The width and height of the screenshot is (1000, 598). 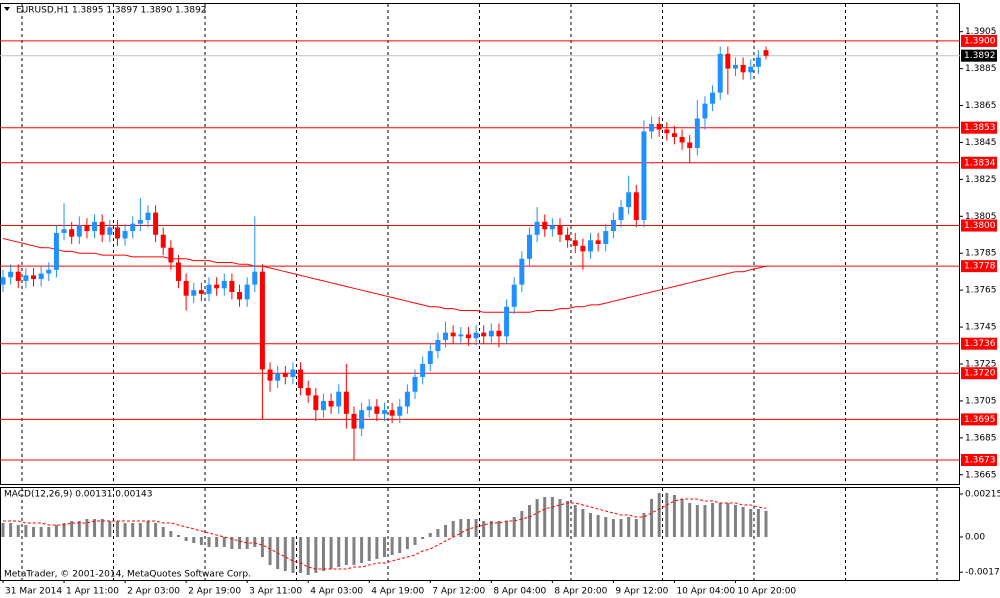 I want to click on level-label: 1.3800, so click(x=980, y=226).